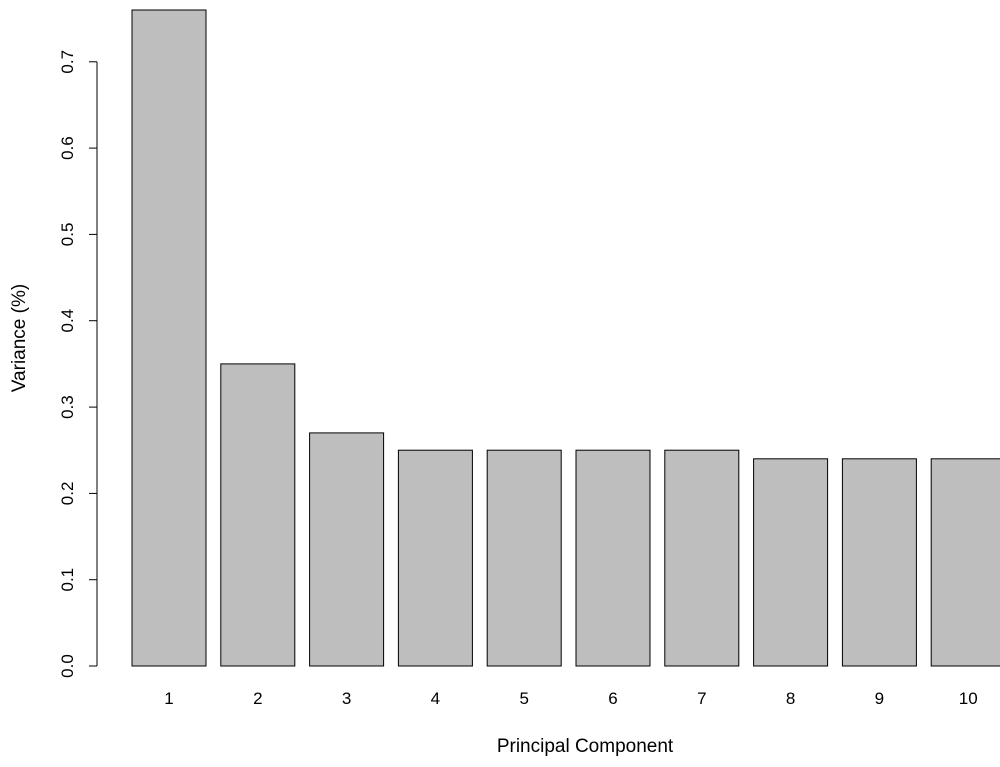 This screenshot has width=1000, height=767. I want to click on y-tick-label: 0.2, so click(67, 494).